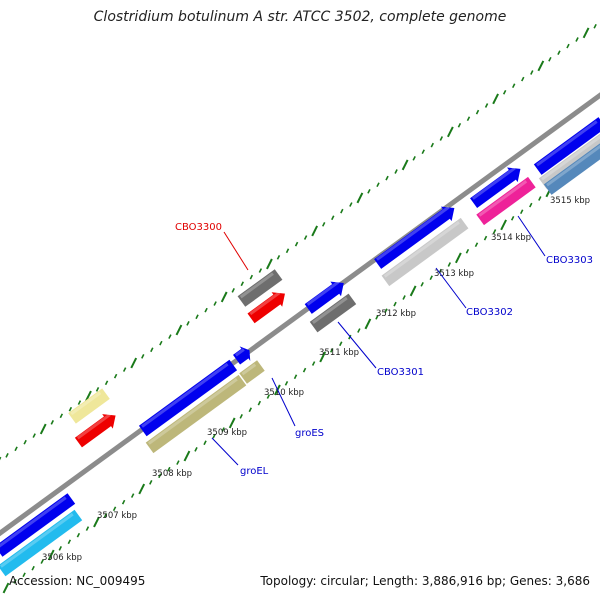 The width and height of the screenshot is (600, 600). I want to click on feature-red-arrow-left, so click(97, 429).